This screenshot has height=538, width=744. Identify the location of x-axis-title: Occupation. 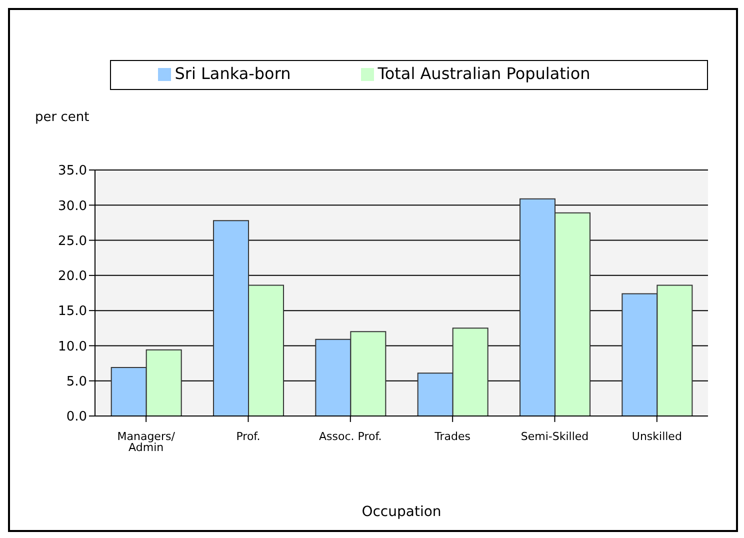
(402, 512).